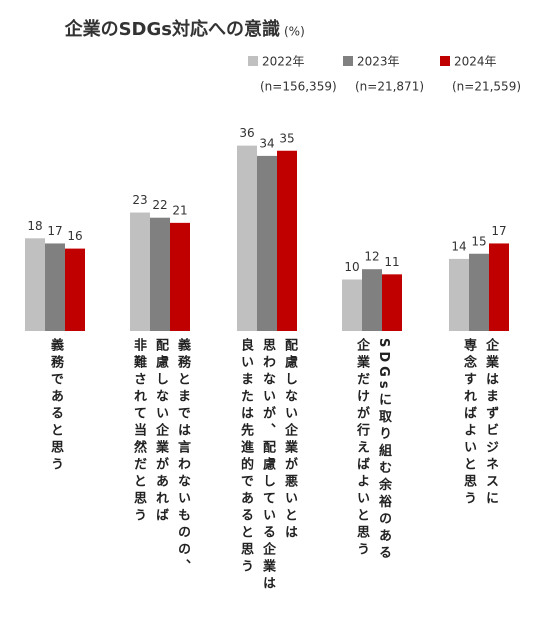 The height and width of the screenshot is (640, 536). Describe the element at coordinates (298, 87) in the screenshot. I see `legend-note: (n=156,359)` at that location.